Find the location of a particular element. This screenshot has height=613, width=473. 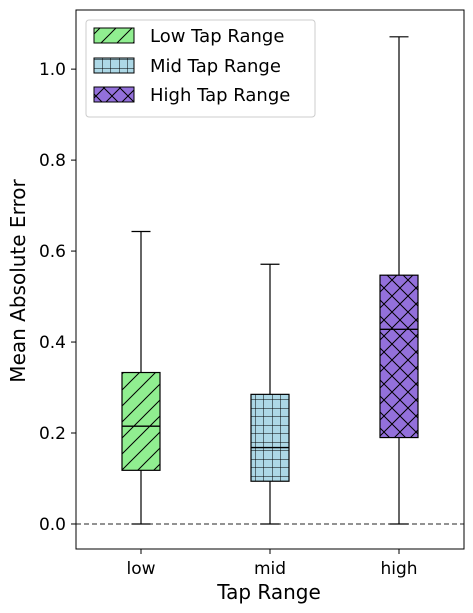

box-hatch-mid is located at coordinates (270, 437).